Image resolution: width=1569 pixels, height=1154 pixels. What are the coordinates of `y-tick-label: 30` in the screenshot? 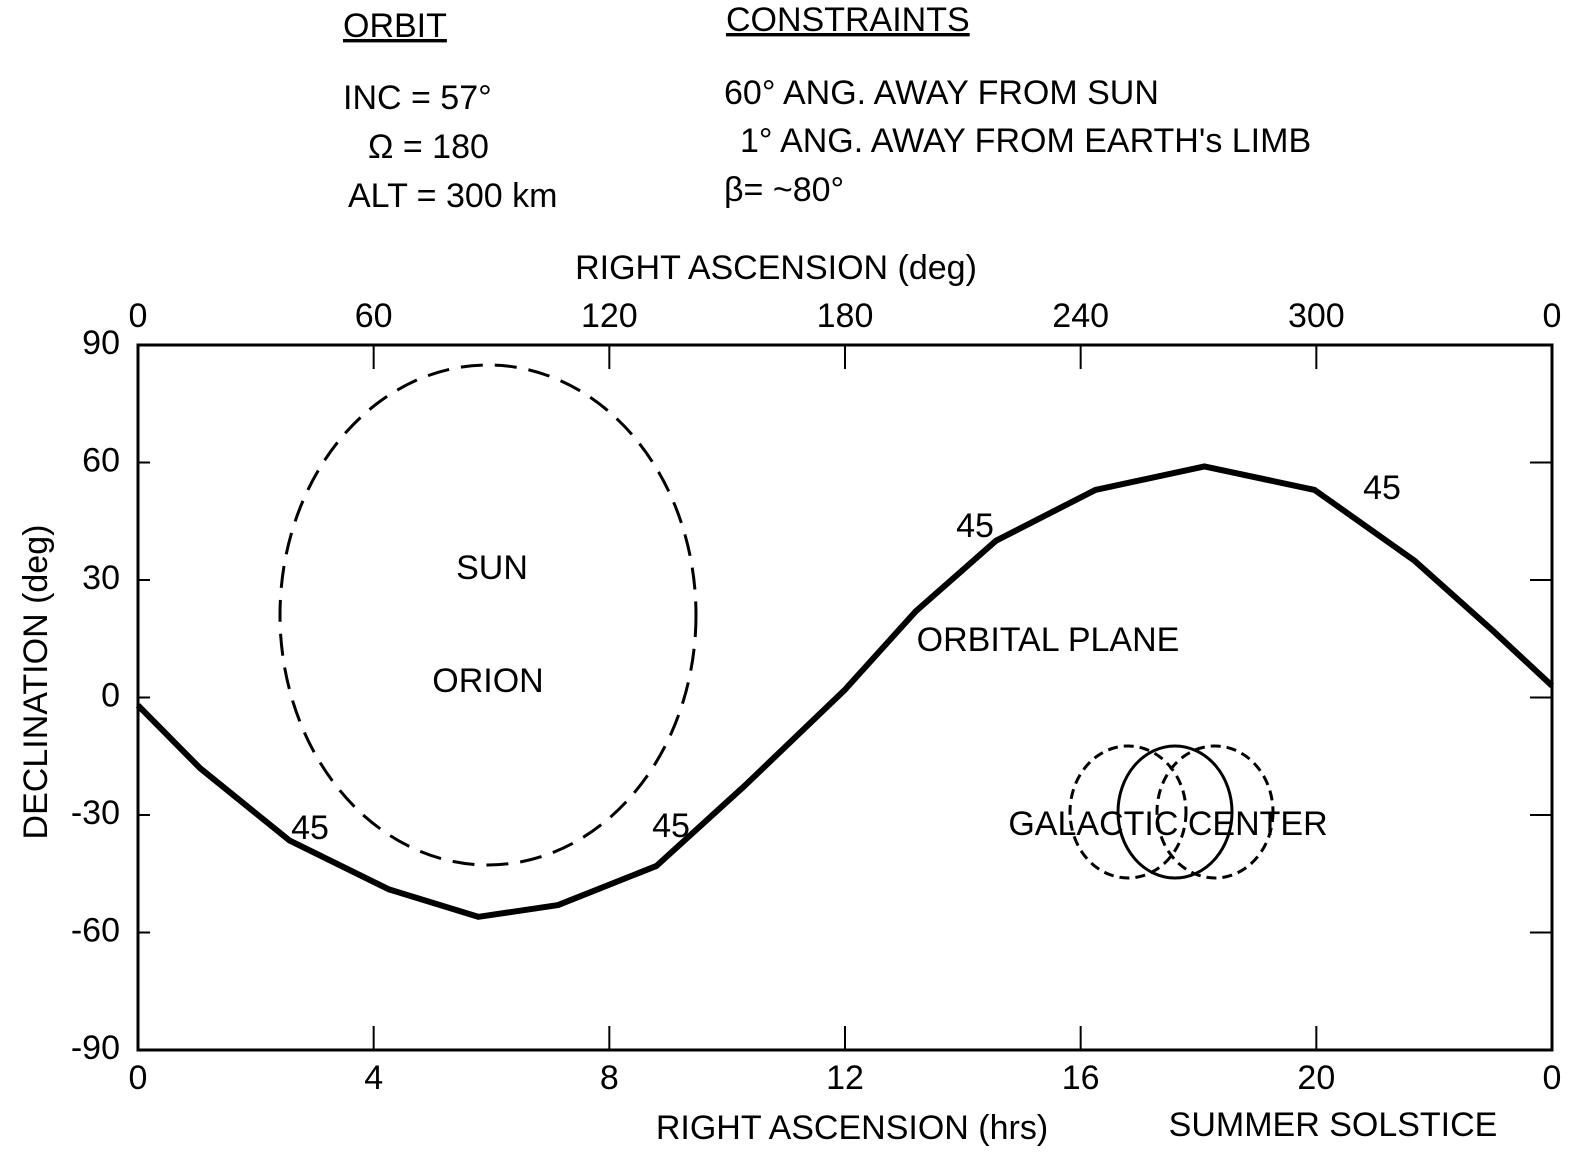 It's located at (101, 578).